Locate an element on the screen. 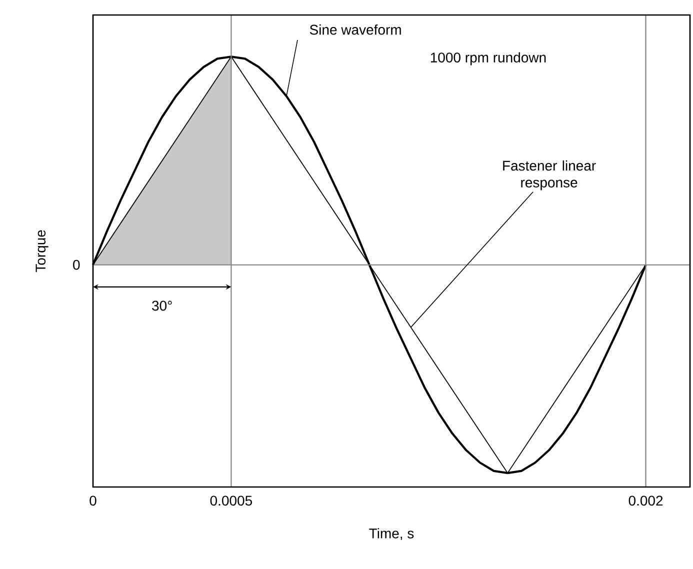  annotation: Fastener linear response is located at coordinates (549, 175).